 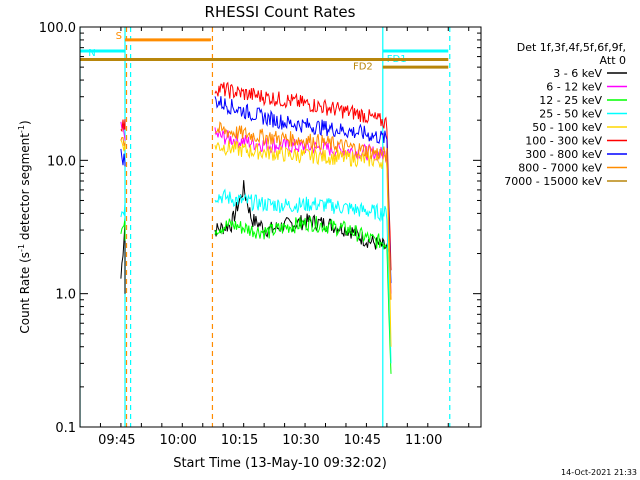 What do you see at coordinates (423, 440) in the screenshot?
I see `x-tick-label: 11:00` at bounding box center [423, 440].